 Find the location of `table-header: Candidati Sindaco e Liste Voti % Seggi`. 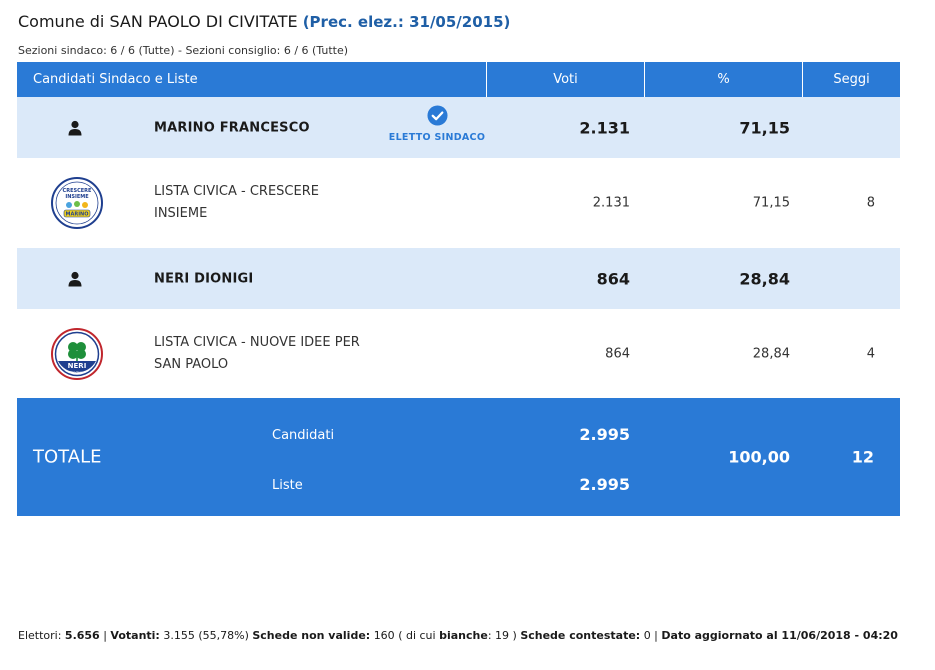

table-header: Candidati Sindaco e Liste Voti % Seggi is located at coordinates (458, 79).